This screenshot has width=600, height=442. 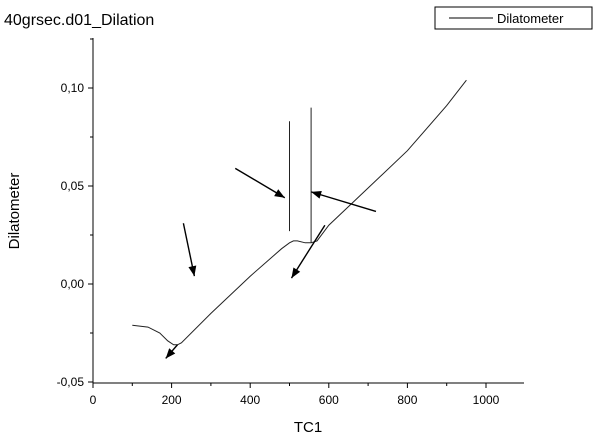 What do you see at coordinates (73, 284) in the screenshot?
I see `y-tick-label: 0,00` at bounding box center [73, 284].